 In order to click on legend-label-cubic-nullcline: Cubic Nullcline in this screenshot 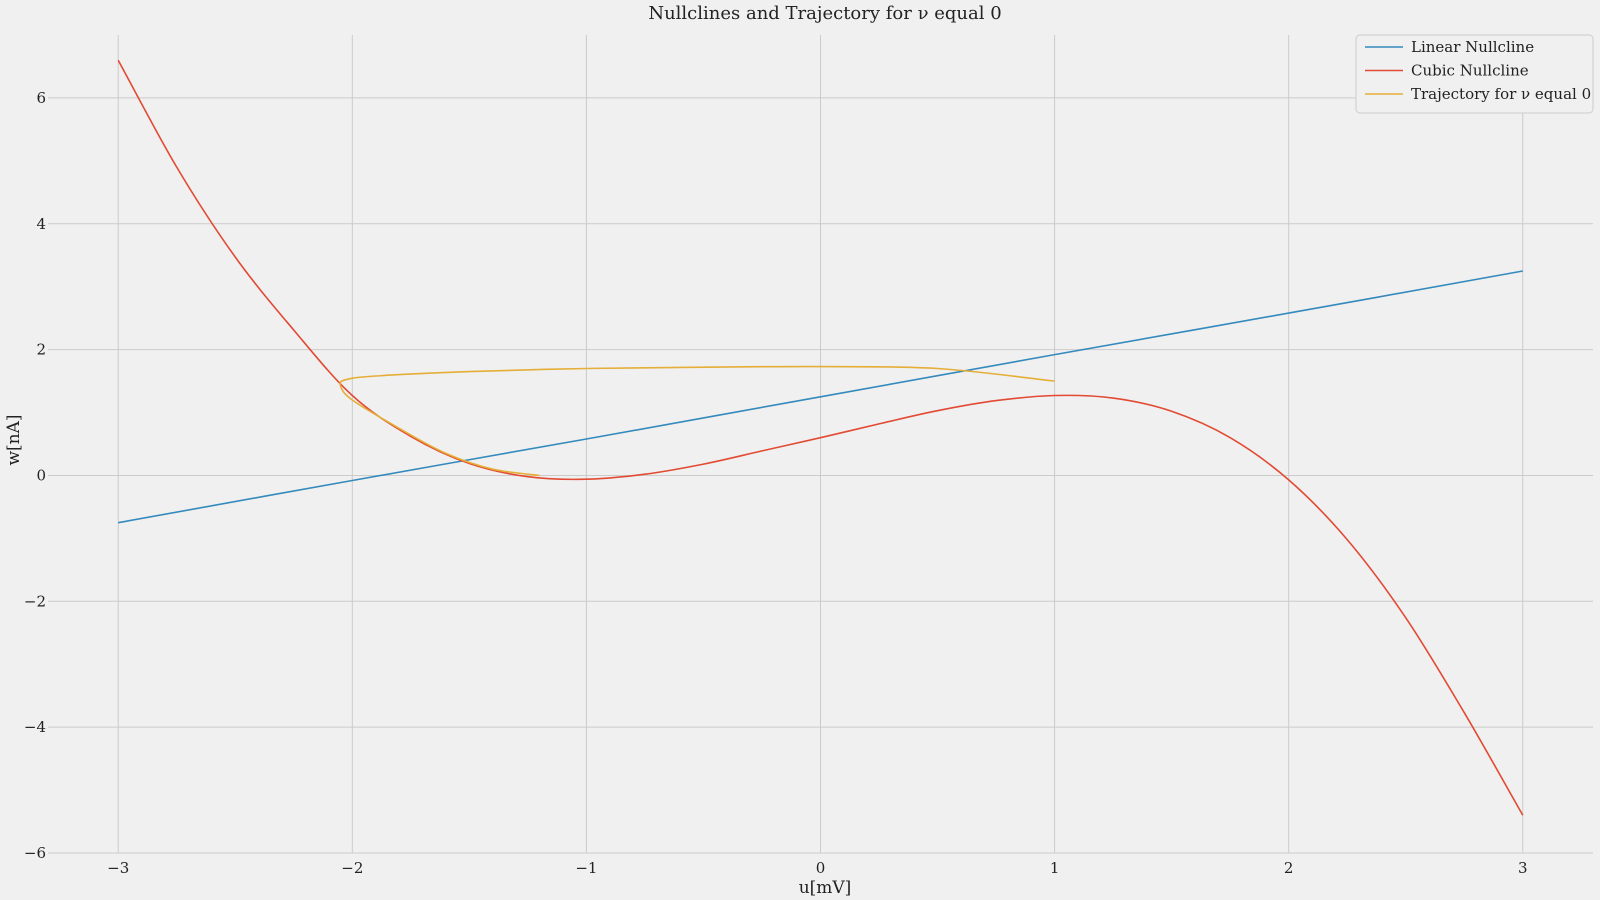, I will do `click(1470, 71)`.